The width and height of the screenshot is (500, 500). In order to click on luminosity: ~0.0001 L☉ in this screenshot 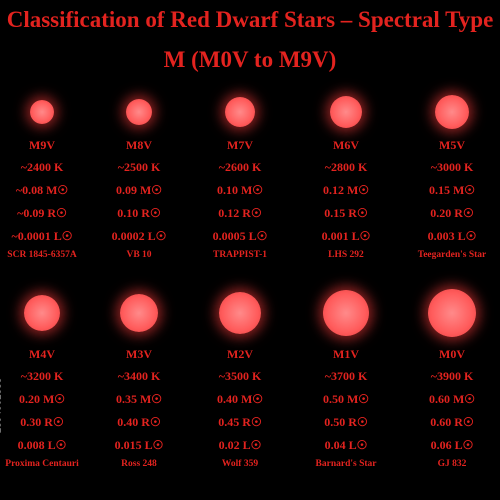, I will do `click(42, 236)`.